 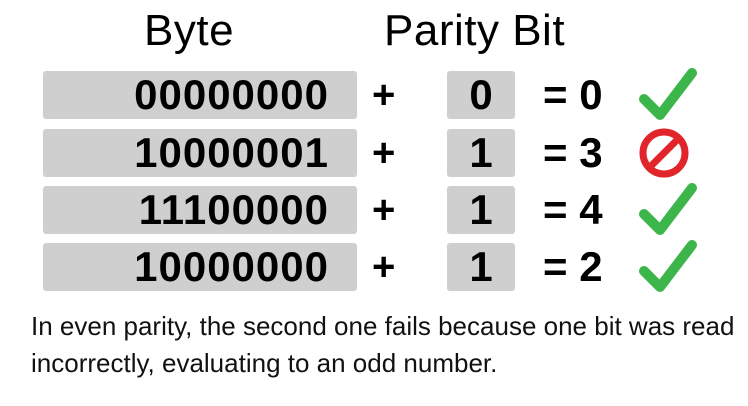 What do you see at coordinates (573, 94) in the screenshot?
I see `sum-result: = 0` at bounding box center [573, 94].